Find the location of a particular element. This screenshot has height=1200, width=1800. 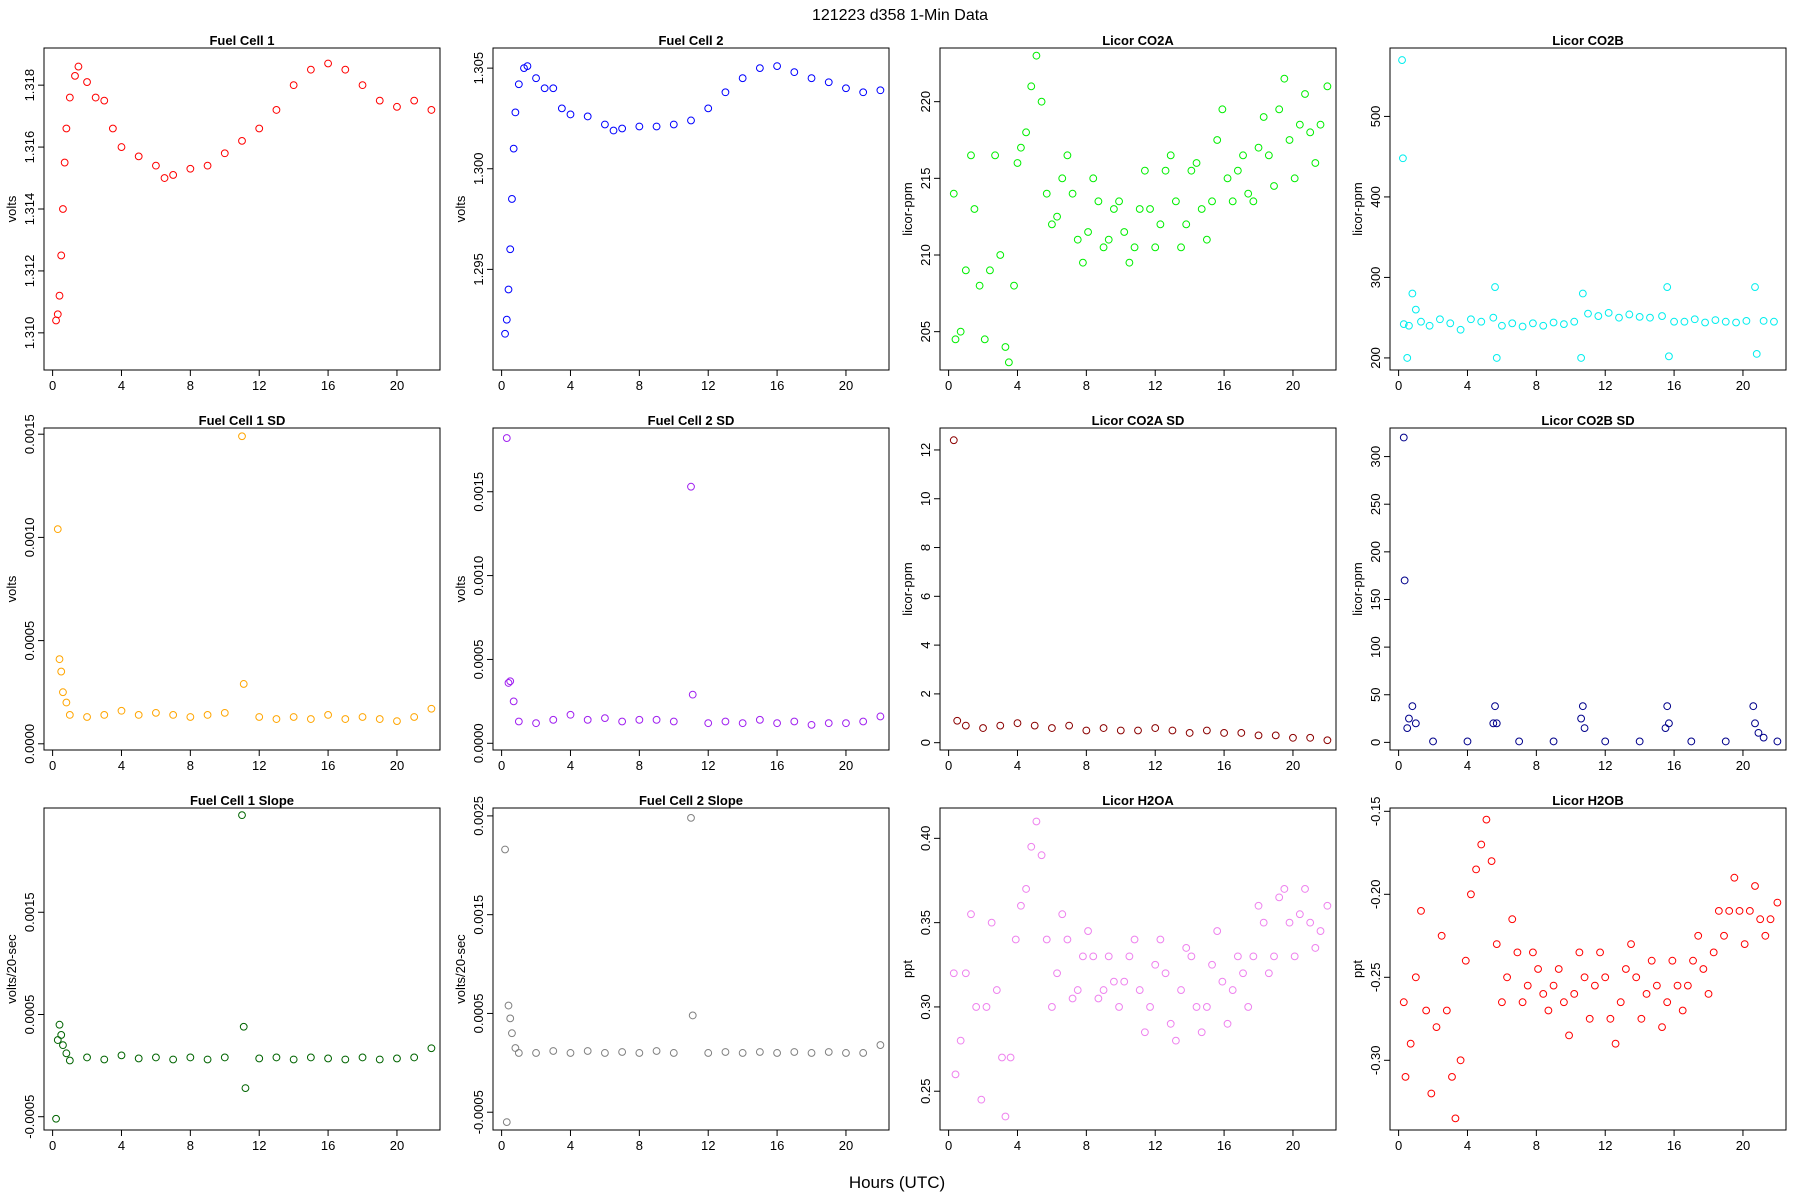

panel-title: Fuel Cell 2 SD is located at coordinates (691, 420).